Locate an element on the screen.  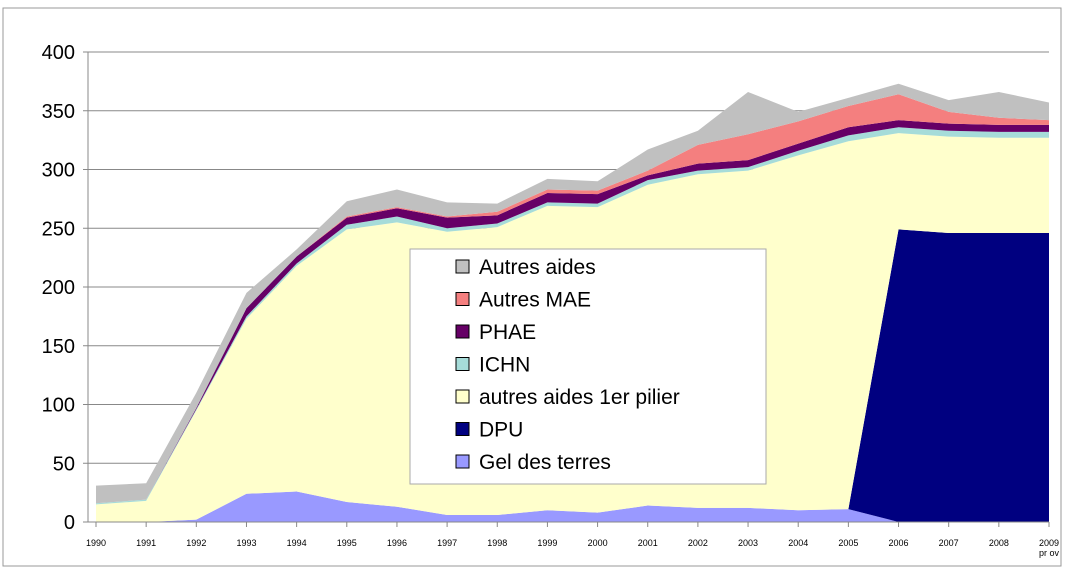
y-tick-label: 50 is located at coordinates (64, 464).